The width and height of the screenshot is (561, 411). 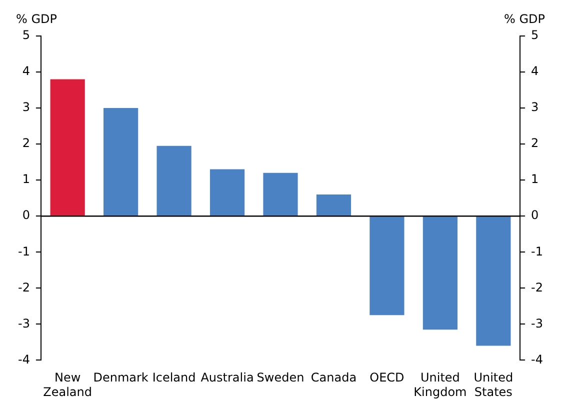 I want to click on y2-tick-label: -4, so click(x=537, y=359).